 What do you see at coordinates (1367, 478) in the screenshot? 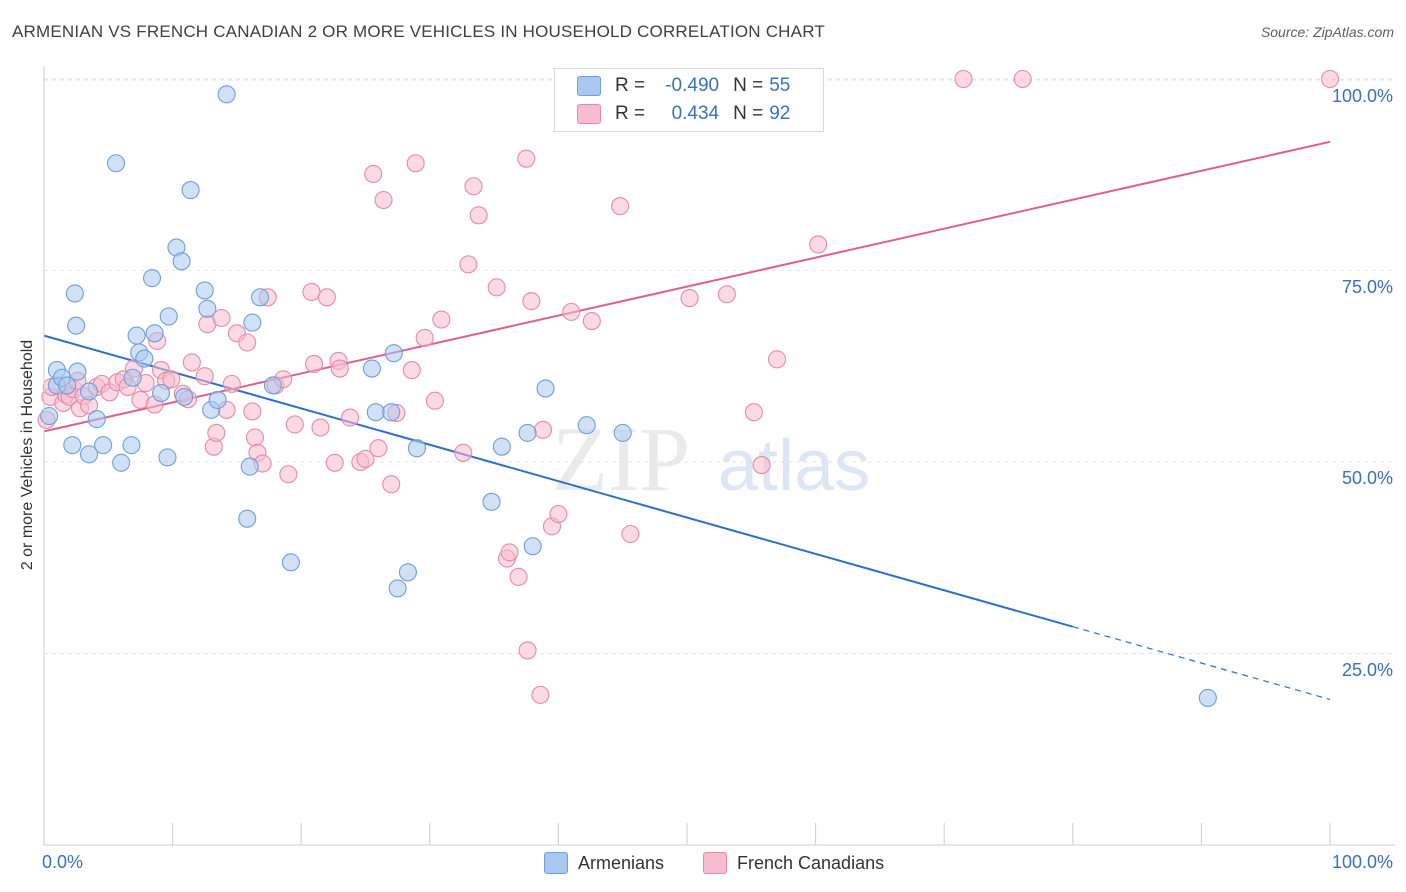
I see `y-tick-label: 50.0%` at bounding box center [1367, 478].